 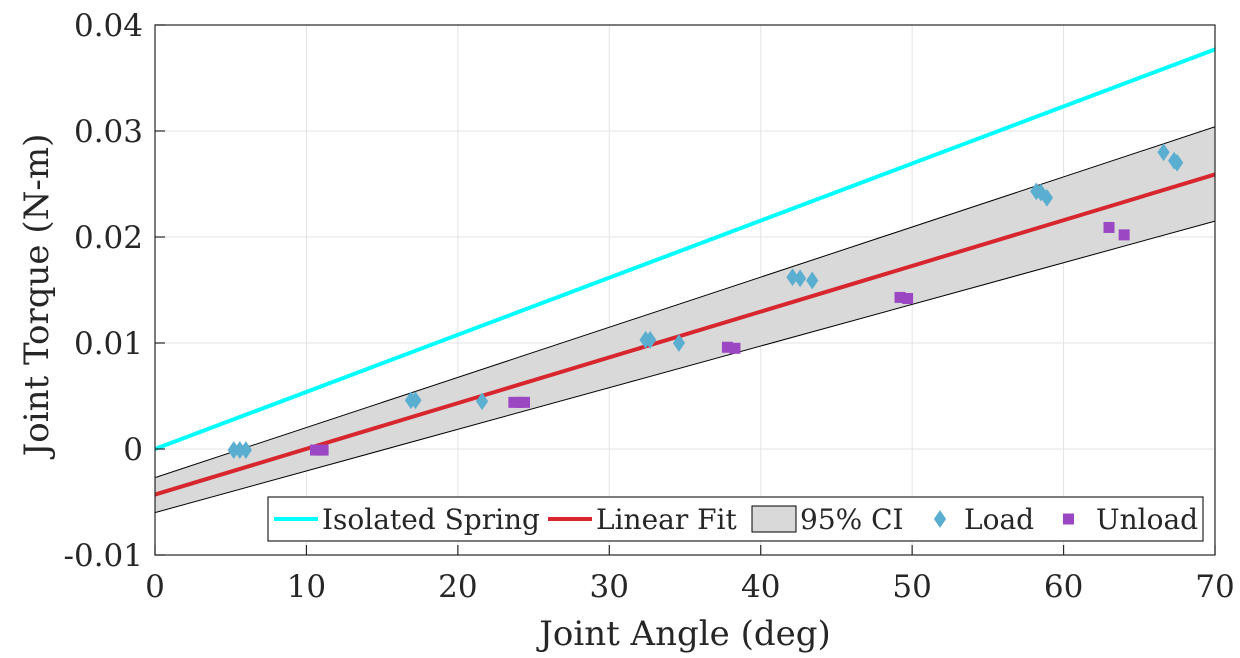 I want to click on x-tick-label-5: 50, so click(x=911, y=587).